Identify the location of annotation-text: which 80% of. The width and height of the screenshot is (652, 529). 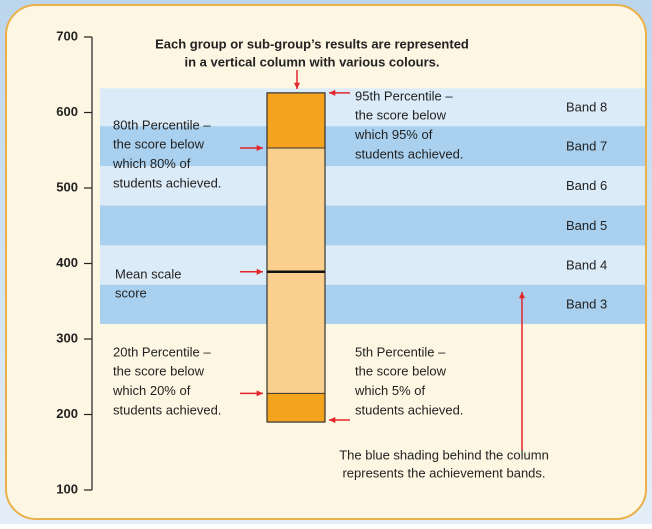
(151, 163).